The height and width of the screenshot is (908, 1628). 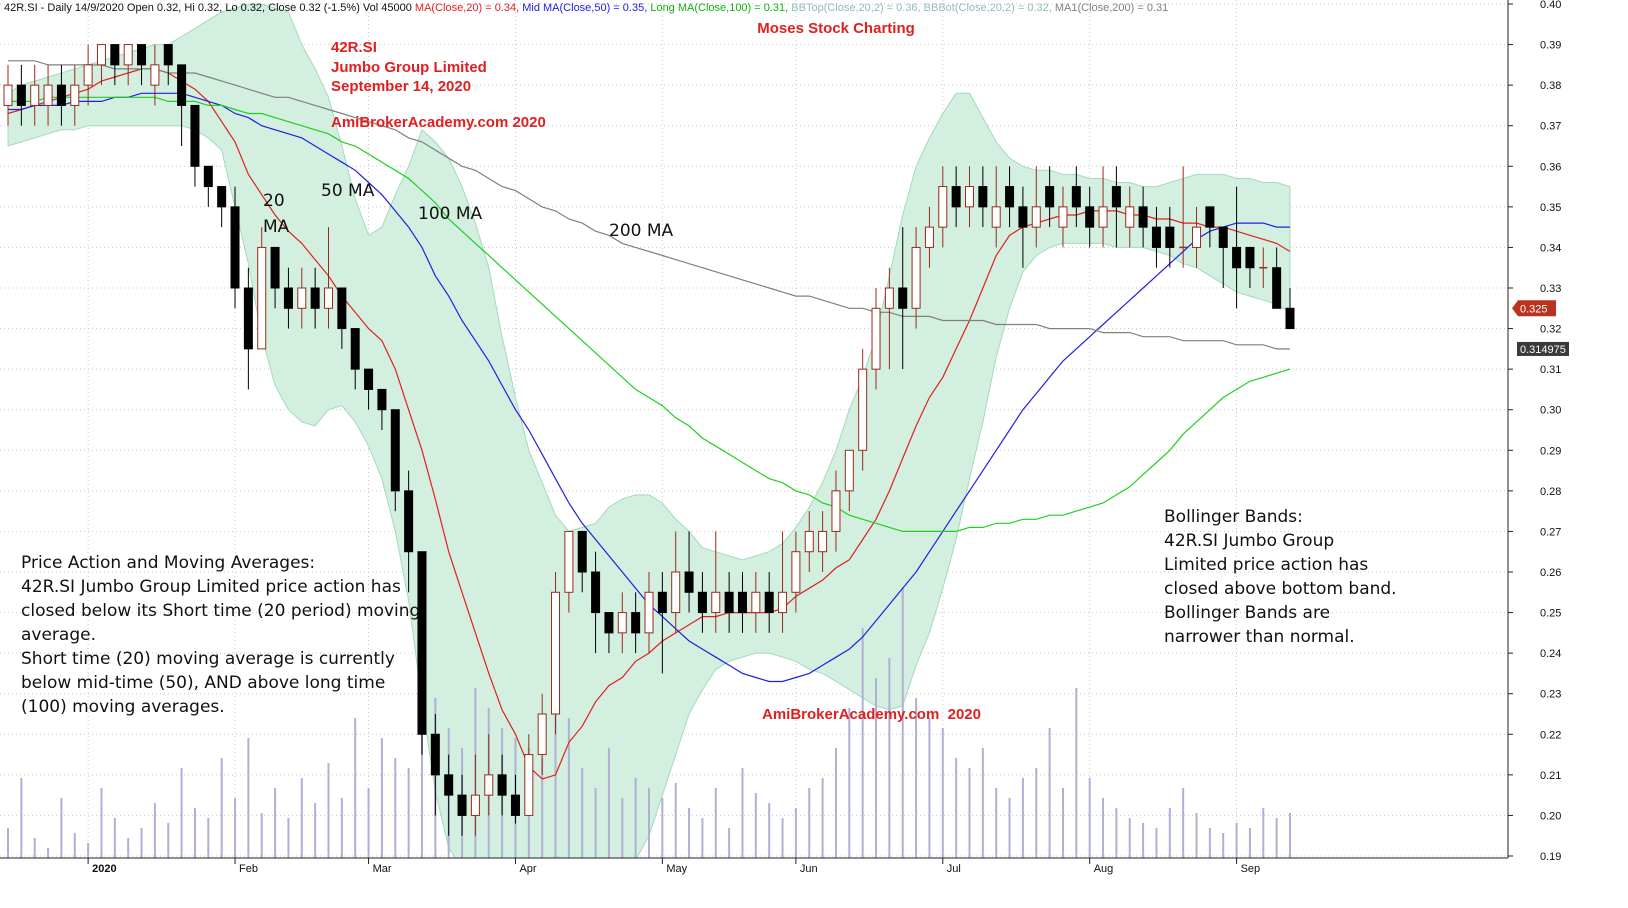 I want to click on note-line: Limited price action has, so click(x=1266, y=565).